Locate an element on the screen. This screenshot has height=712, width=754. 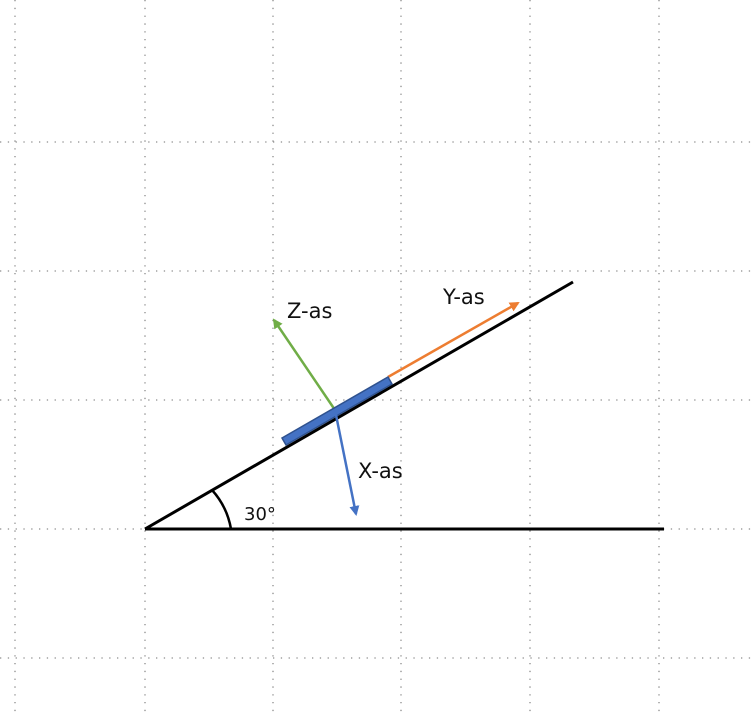
y-axis-arrow is located at coordinates (453, 340).